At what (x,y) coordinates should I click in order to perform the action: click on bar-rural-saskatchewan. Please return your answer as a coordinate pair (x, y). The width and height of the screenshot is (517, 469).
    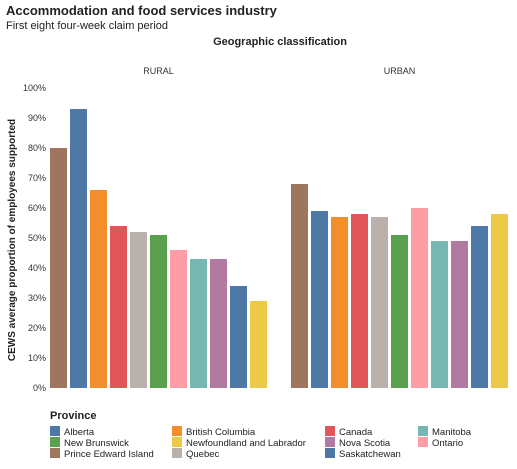
    Looking at the image, I should click on (238, 337).